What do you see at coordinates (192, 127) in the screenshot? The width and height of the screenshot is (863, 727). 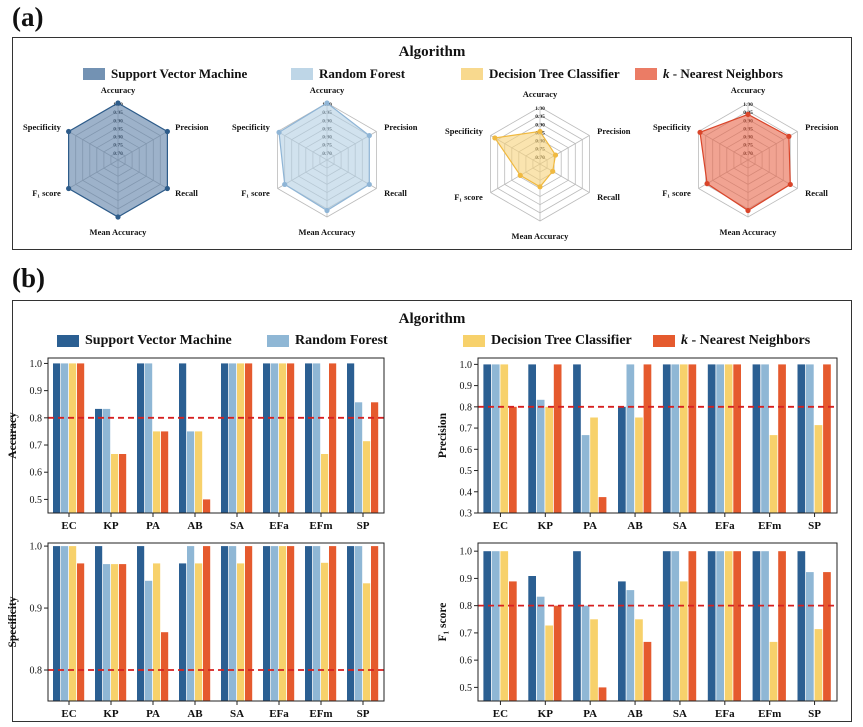 I see `radar-axis-label: Precision` at bounding box center [192, 127].